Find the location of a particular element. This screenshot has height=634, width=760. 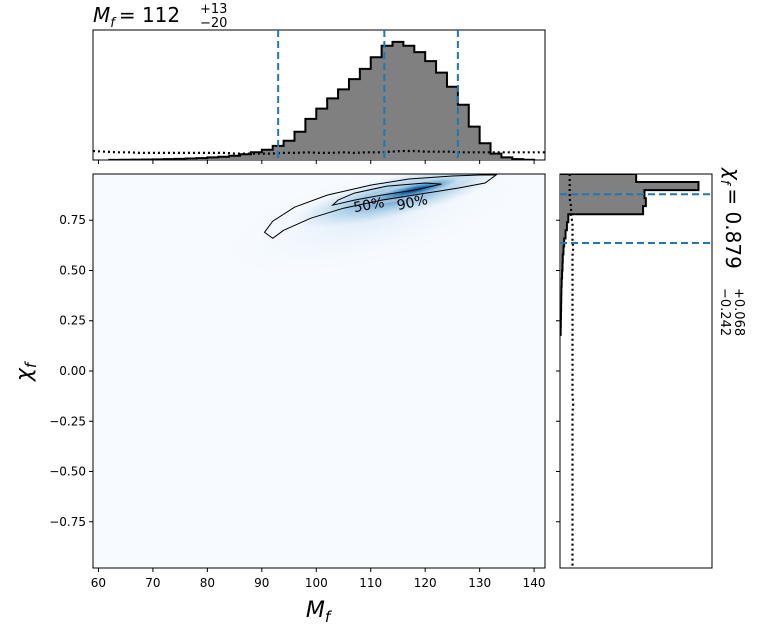

y-tick-label: −0.25 is located at coordinates (67, 421).